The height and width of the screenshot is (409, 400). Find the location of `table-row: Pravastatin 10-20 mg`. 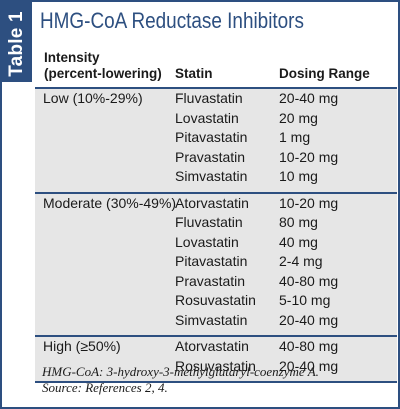

table-row: Pravastatin 10-20 mg is located at coordinates (216, 159).